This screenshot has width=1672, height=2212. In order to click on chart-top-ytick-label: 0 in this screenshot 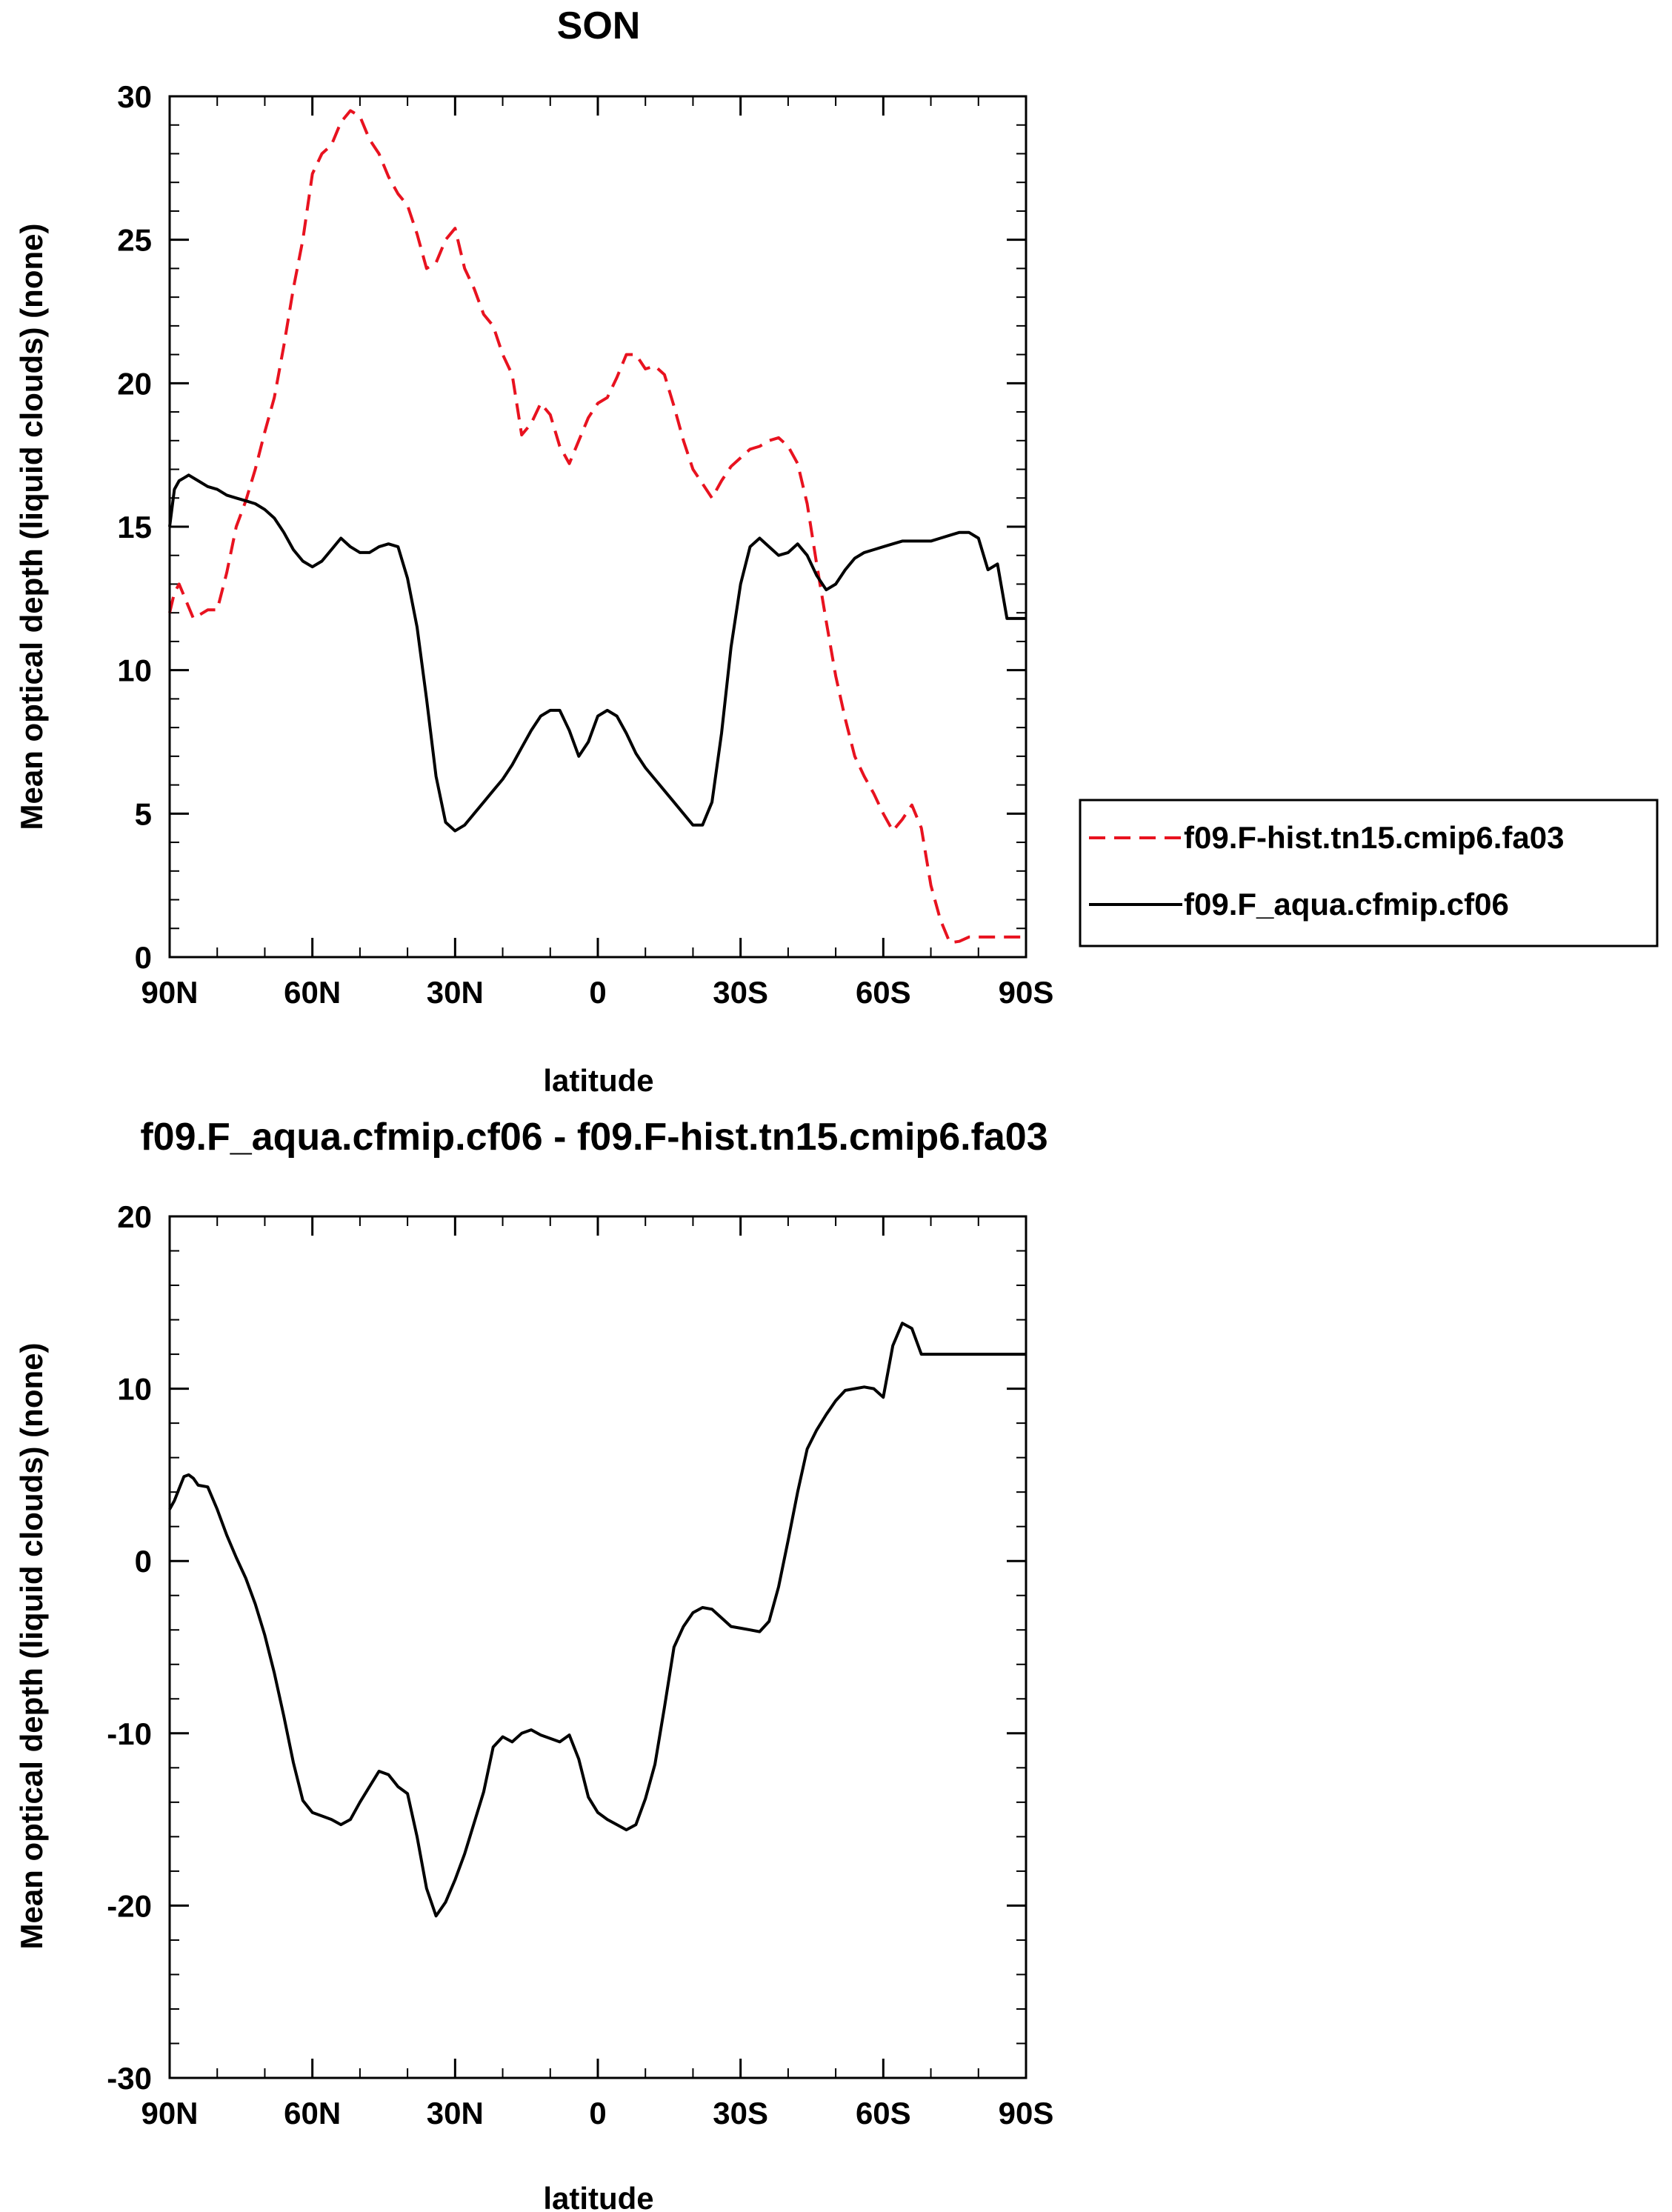, I will do `click(143, 957)`.